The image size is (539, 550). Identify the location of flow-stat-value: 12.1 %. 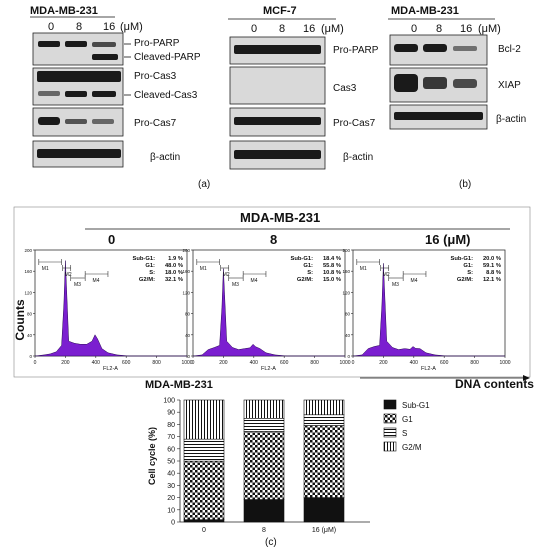
(492, 280).